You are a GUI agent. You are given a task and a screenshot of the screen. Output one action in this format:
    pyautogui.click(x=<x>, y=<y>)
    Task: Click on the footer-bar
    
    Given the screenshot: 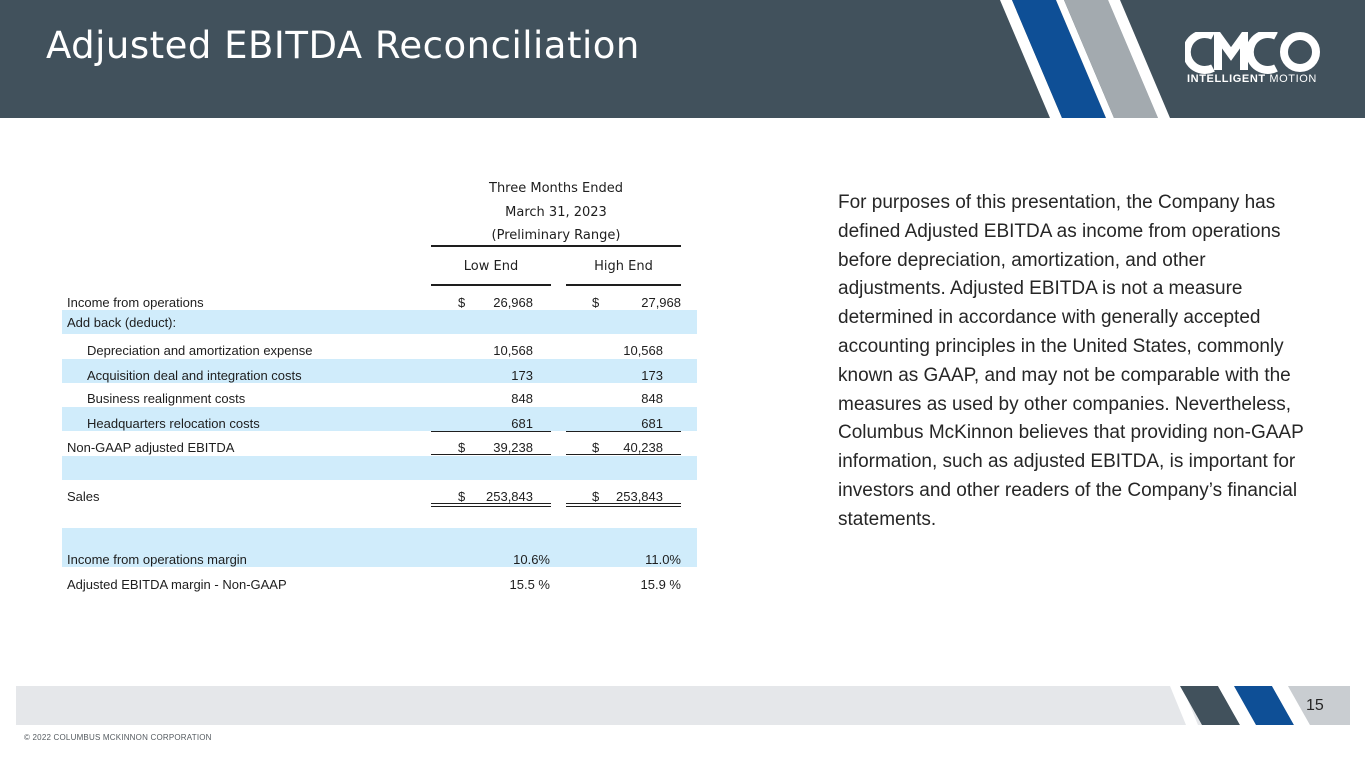 What is the action you would take?
    pyautogui.click(x=683, y=705)
    